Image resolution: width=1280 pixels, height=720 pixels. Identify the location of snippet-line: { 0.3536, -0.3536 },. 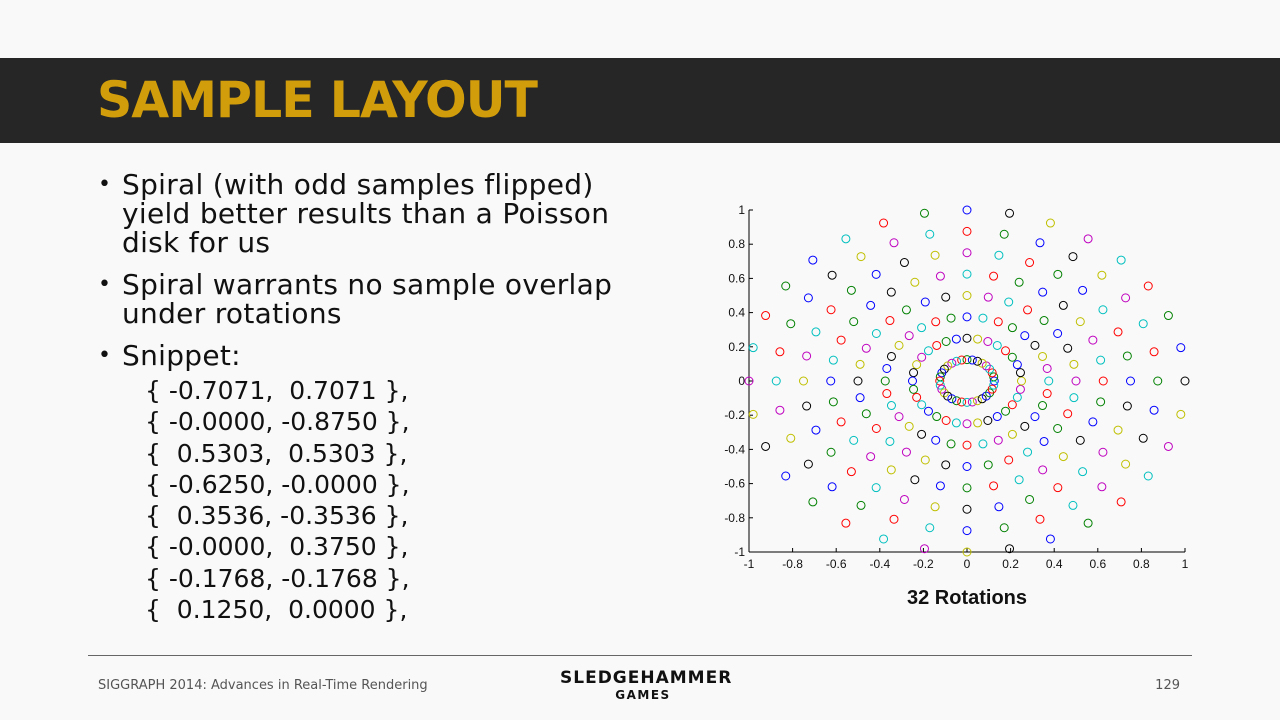
(277, 516).